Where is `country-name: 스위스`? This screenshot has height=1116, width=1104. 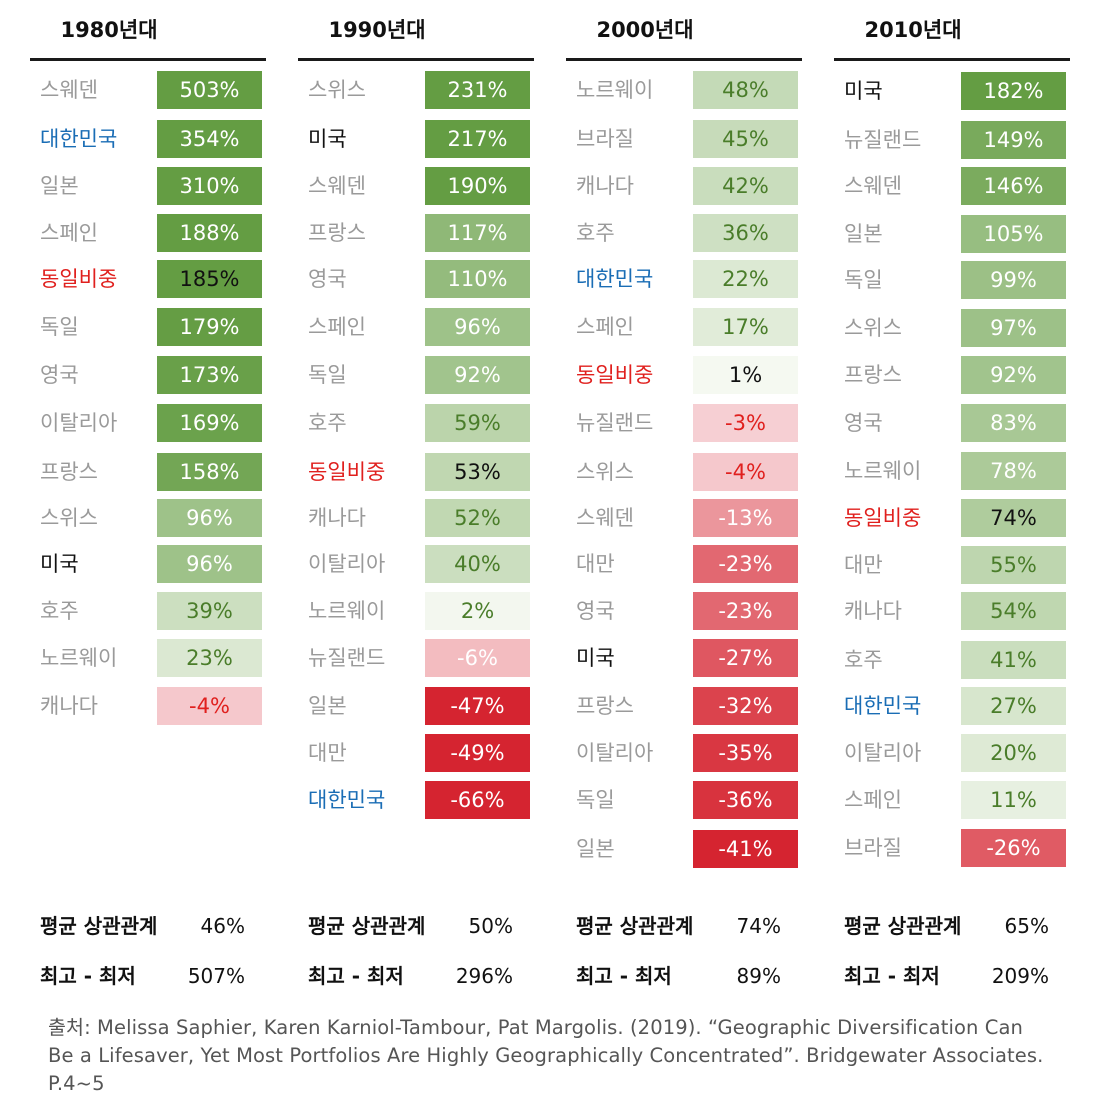
country-name: 스위스 is located at coordinates (337, 90).